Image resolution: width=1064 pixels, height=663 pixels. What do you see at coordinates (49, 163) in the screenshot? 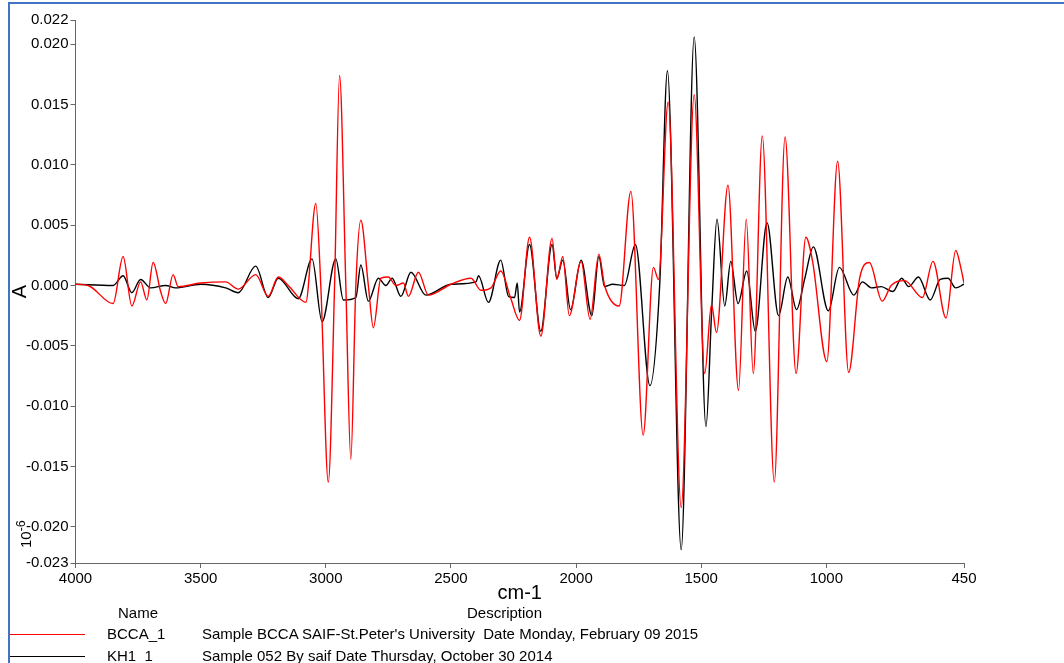
I see `y-tick-label: 0.010` at bounding box center [49, 163].